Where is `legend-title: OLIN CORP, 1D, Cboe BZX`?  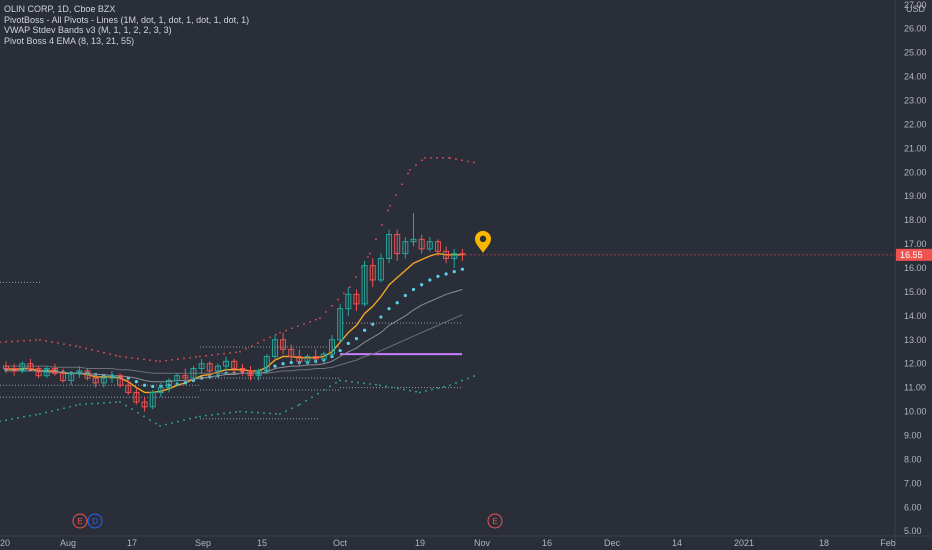
legend-title: OLIN CORP, 1D, Cboe BZX is located at coordinates (60, 9).